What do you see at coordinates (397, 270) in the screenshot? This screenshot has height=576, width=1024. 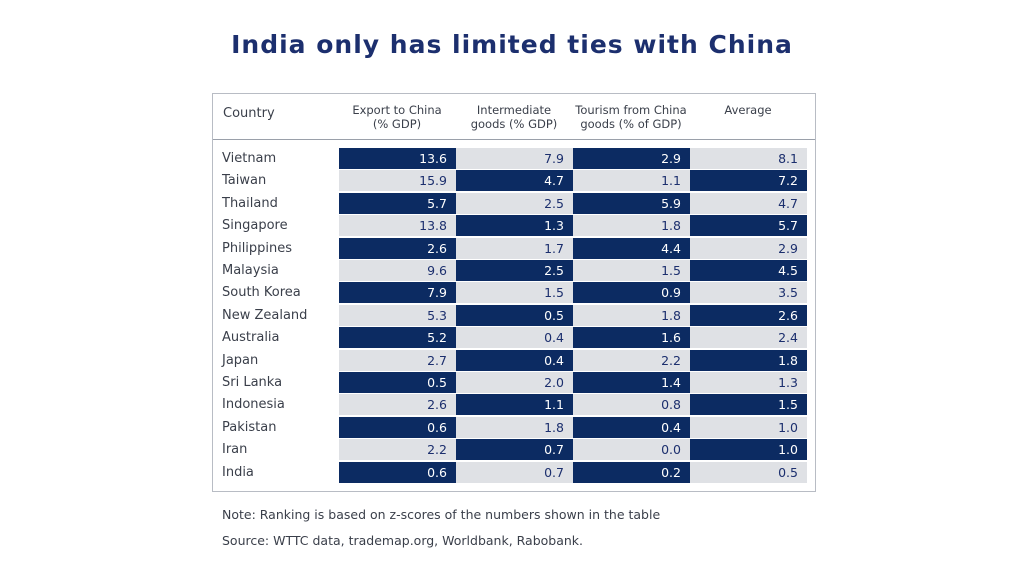 I see `table-cell: 9.6` at bounding box center [397, 270].